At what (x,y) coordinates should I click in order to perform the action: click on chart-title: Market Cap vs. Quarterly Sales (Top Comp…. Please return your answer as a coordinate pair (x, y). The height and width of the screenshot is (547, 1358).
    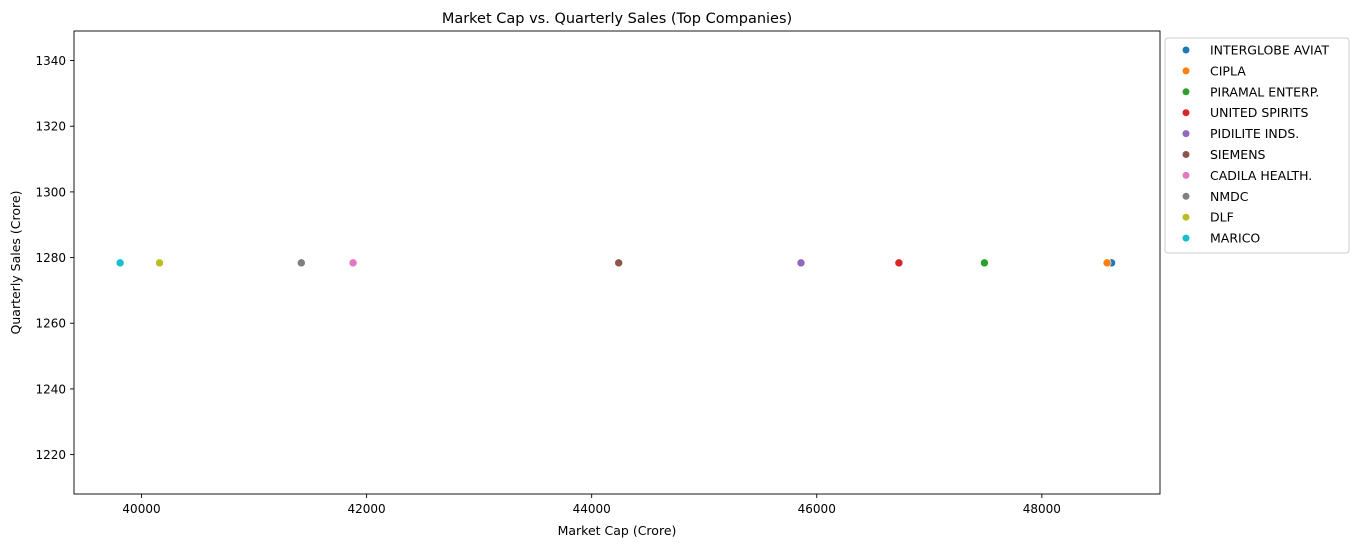
    Looking at the image, I should click on (617, 19).